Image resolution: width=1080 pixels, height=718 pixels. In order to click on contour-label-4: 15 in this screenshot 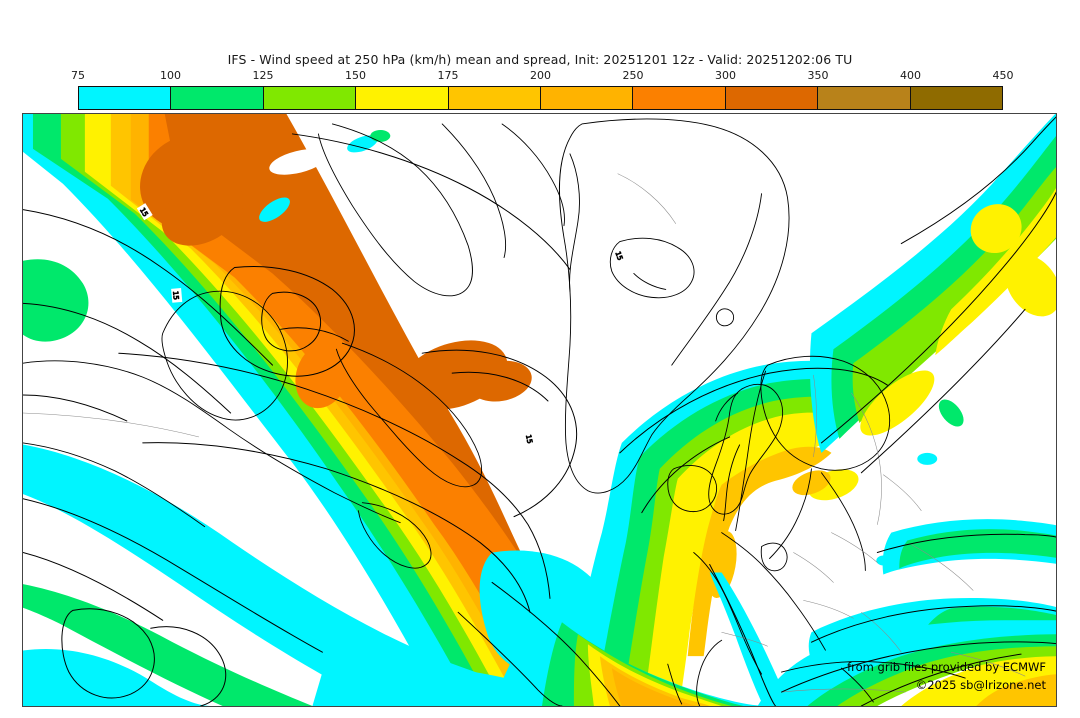, I will do `click(175, 296)`.